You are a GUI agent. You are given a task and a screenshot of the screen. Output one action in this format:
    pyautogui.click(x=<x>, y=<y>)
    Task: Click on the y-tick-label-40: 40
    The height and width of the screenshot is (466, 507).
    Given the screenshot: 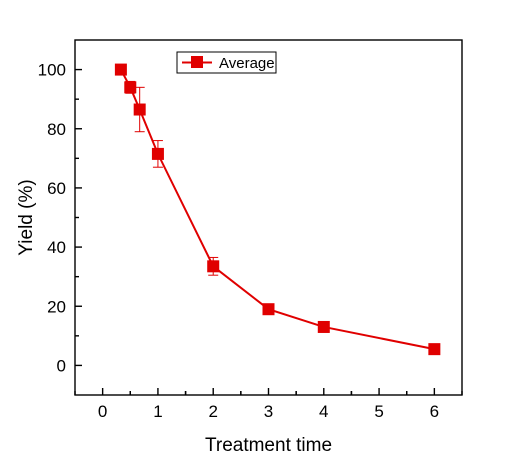 What is the action you would take?
    pyautogui.click(x=56, y=247)
    